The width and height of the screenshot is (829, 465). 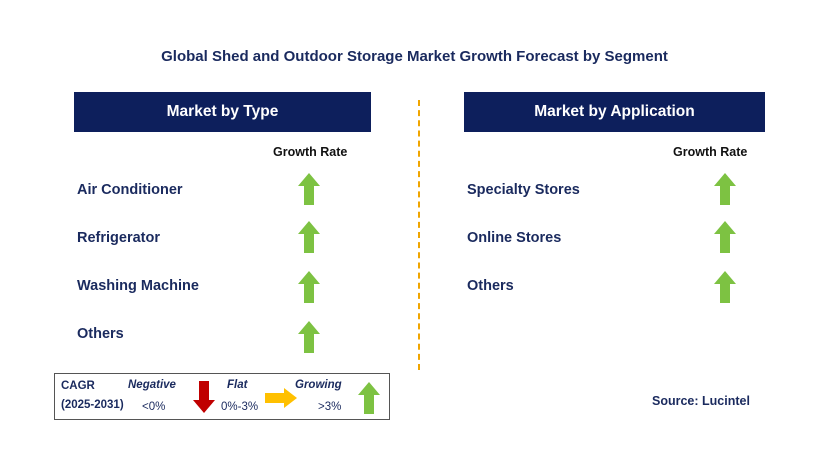 What do you see at coordinates (92, 405) in the screenshot?
I see `legend-period: (2025-2031)` at bounding box center [92, 405].